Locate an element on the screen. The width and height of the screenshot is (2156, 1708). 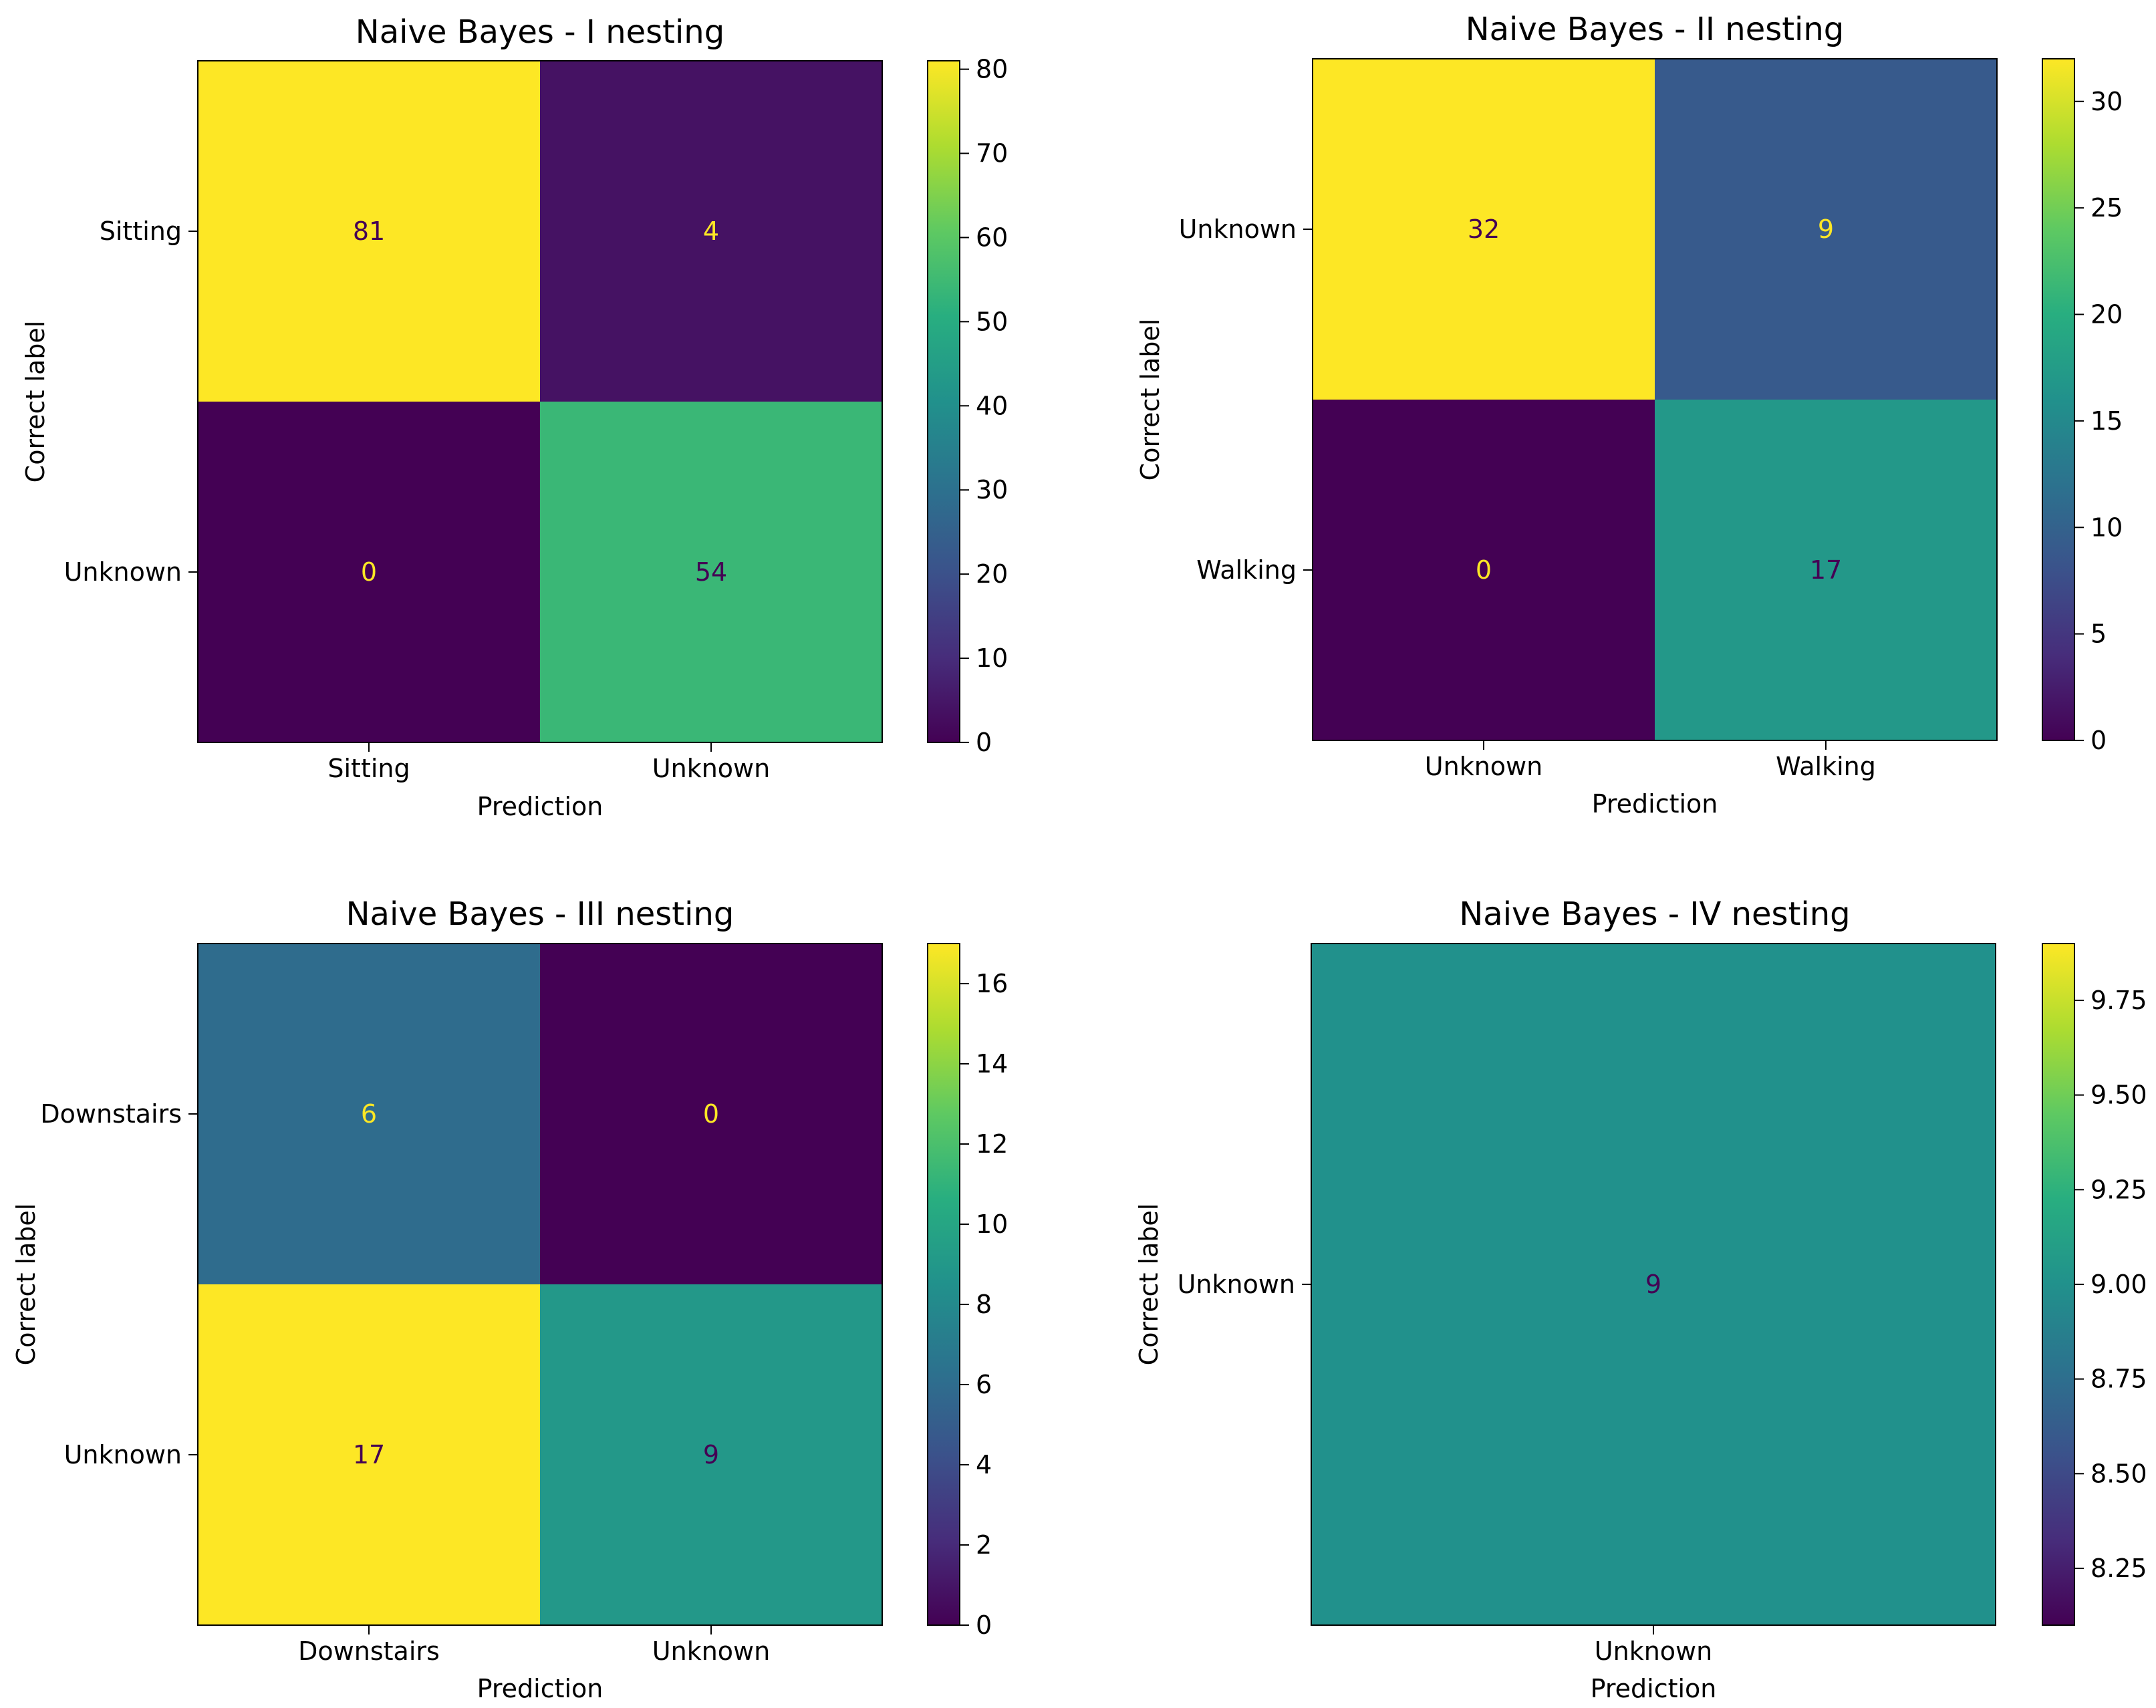
y-tick-label: Walking is located at coordinates (1246, 570).